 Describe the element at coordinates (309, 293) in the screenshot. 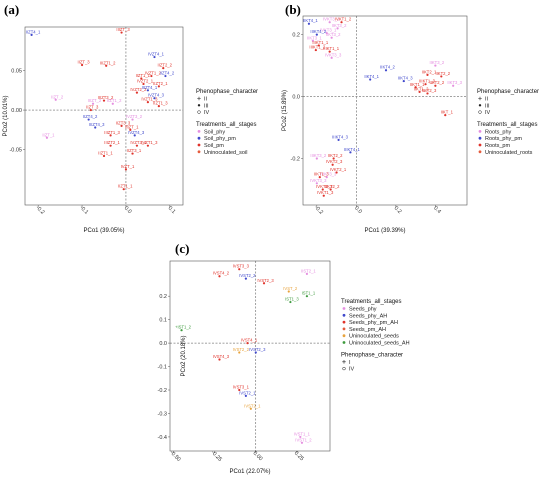

I see `point-label: IST1_1` at that location.